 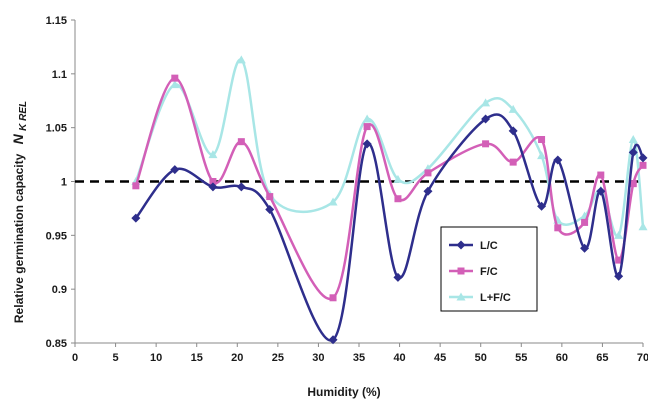 I want to click on x-axis-title: Humidity (%), so click(x=343, y=392).